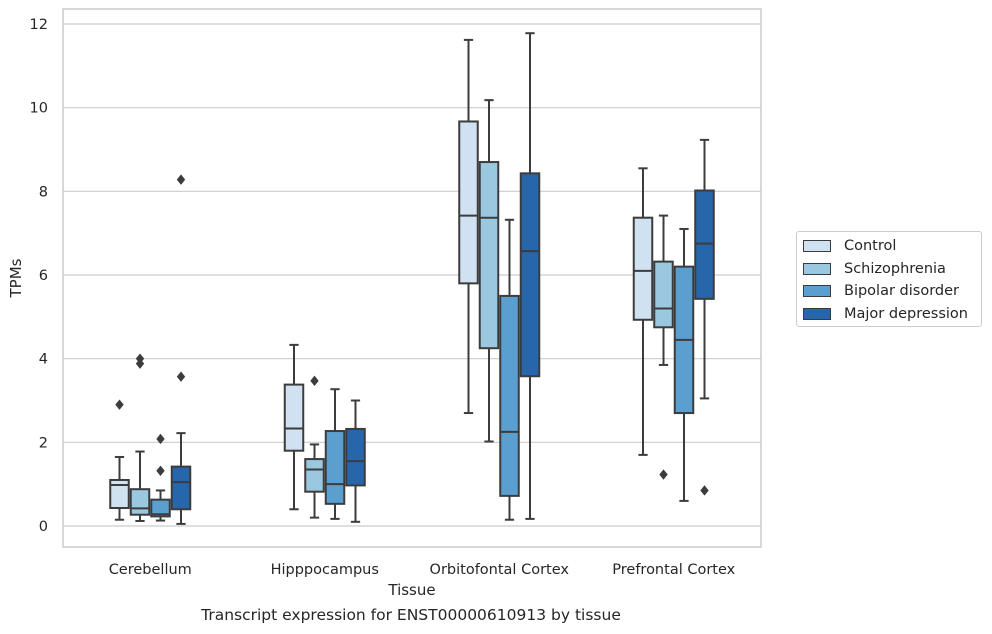  Describe the element at coordinates (39, 109) in the screenshot. I see `y-tick-label: 10` at that location.